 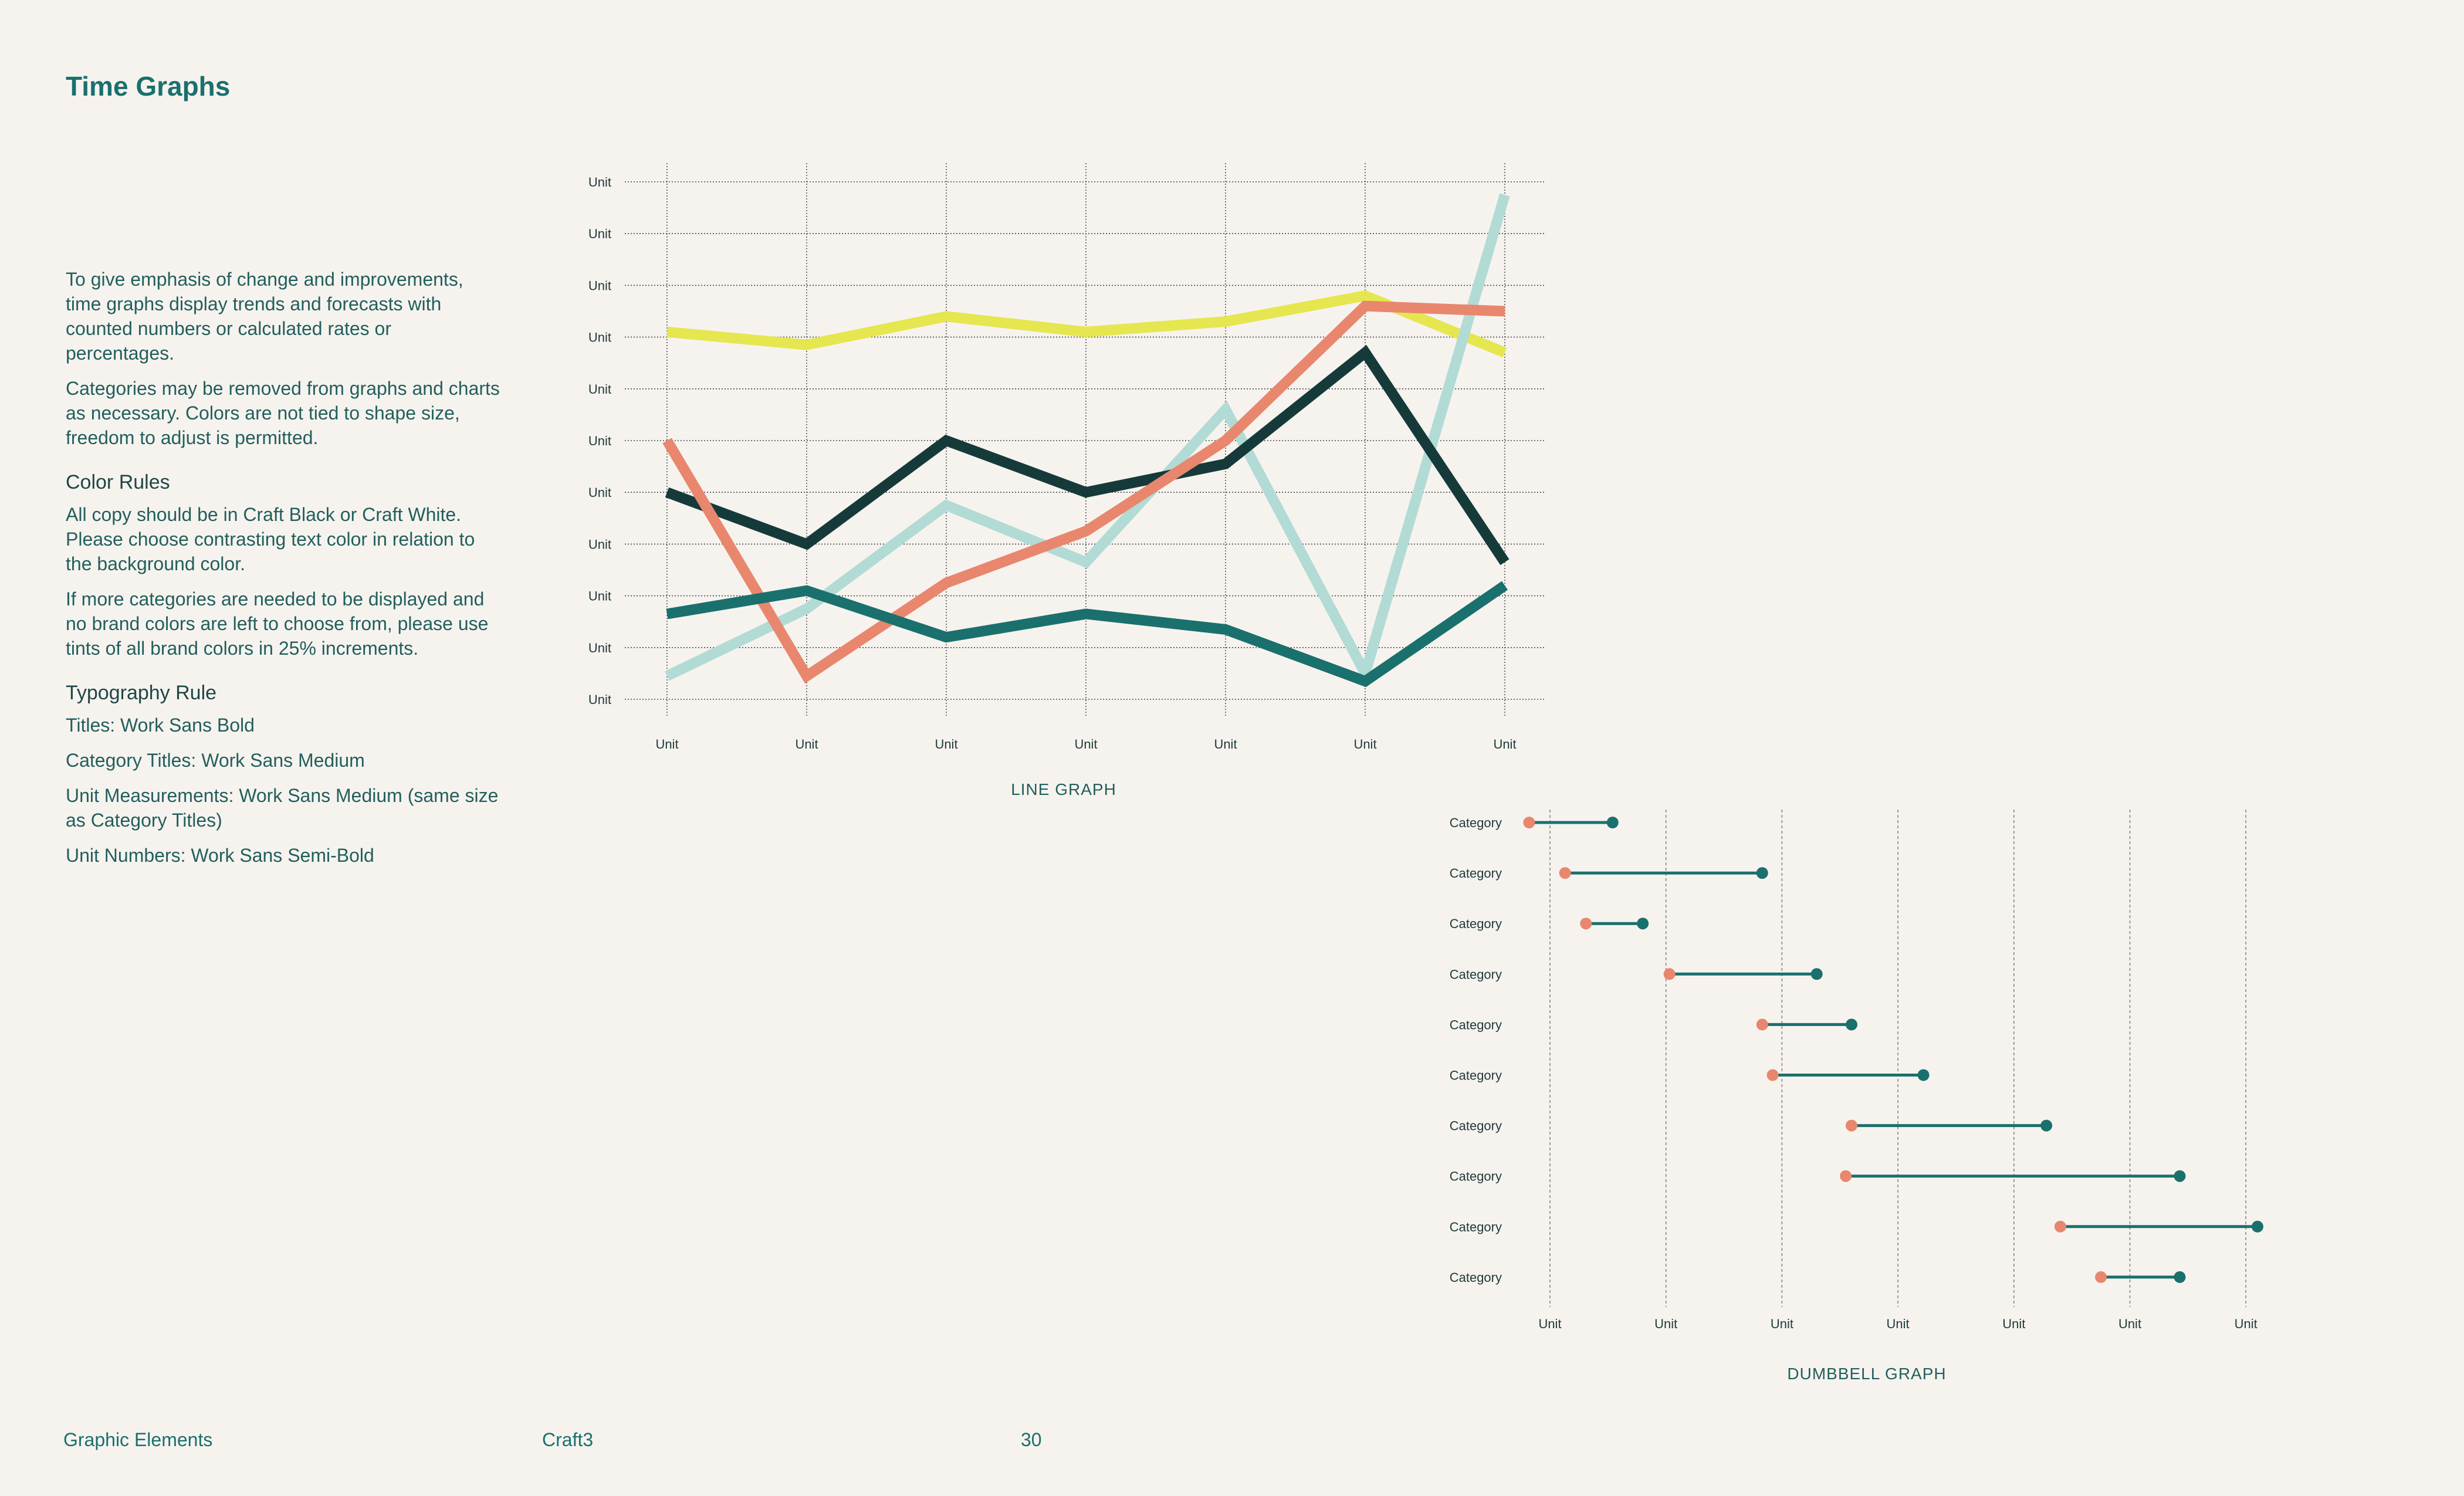 What do you see at coordinates (1866, 1374) in the screenshot?
I see `dumbbell-graph-title: DUMBBELL GRAPH` at bounding box center [1866, 1374].